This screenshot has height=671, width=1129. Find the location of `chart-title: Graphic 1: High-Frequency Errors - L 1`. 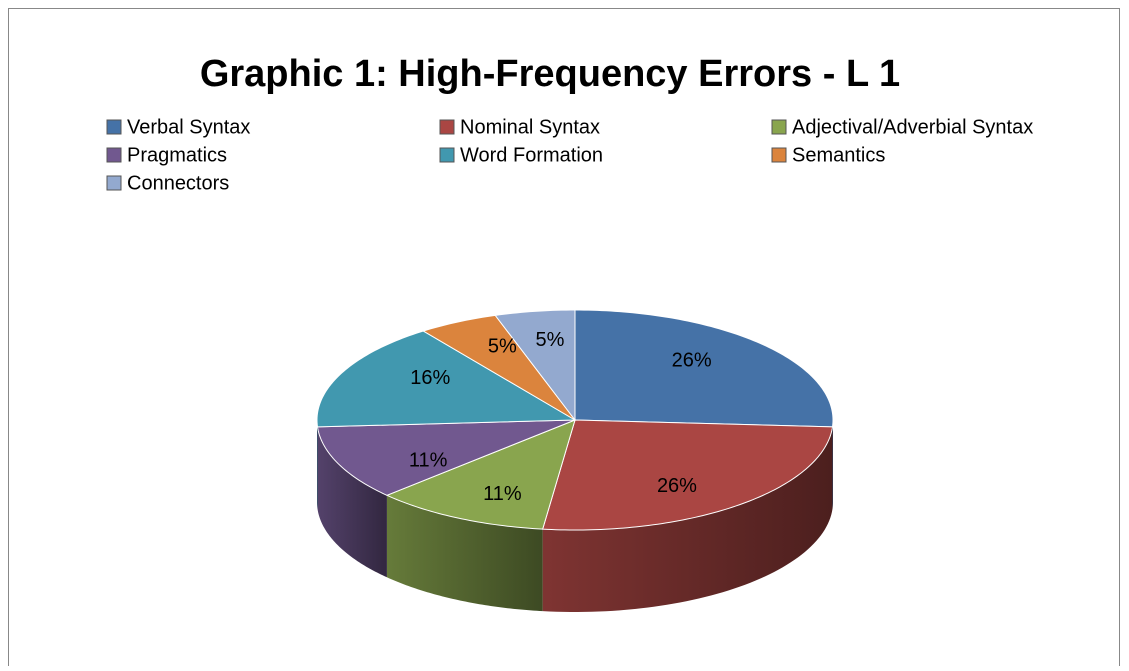

chart-title: Graphic 1: High-Frequency Errors - L 1 is located at coordinates (550, 74).